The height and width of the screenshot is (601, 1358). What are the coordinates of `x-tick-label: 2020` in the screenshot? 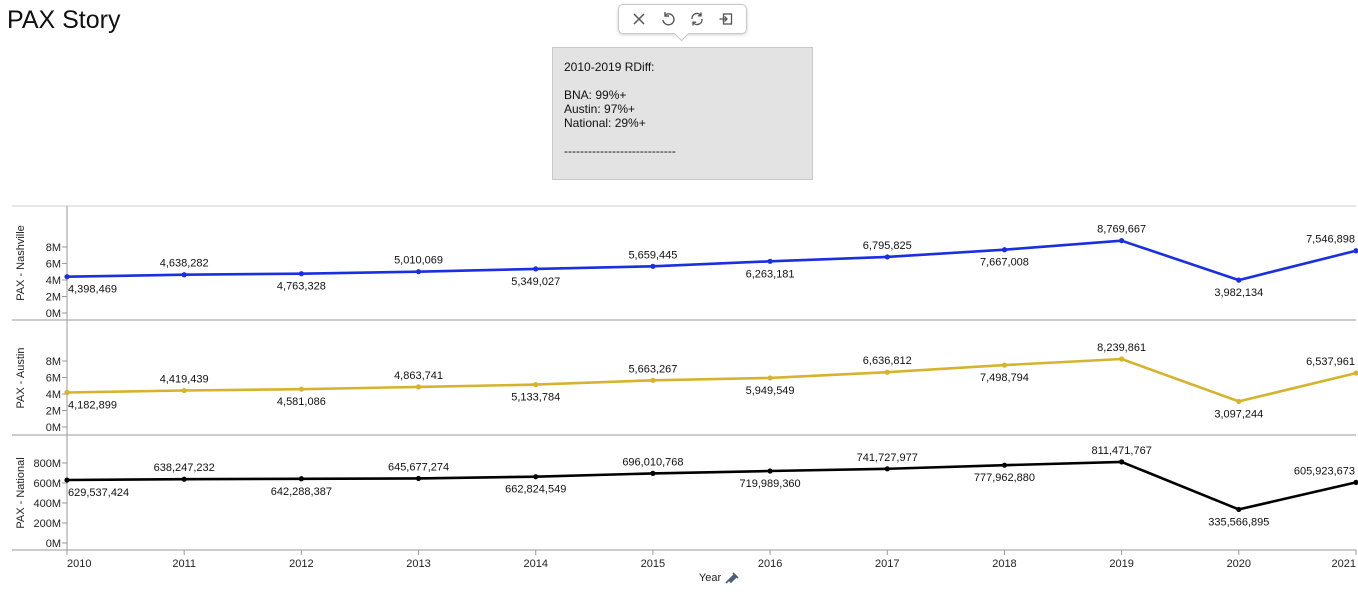 It's located at (1239, 564).